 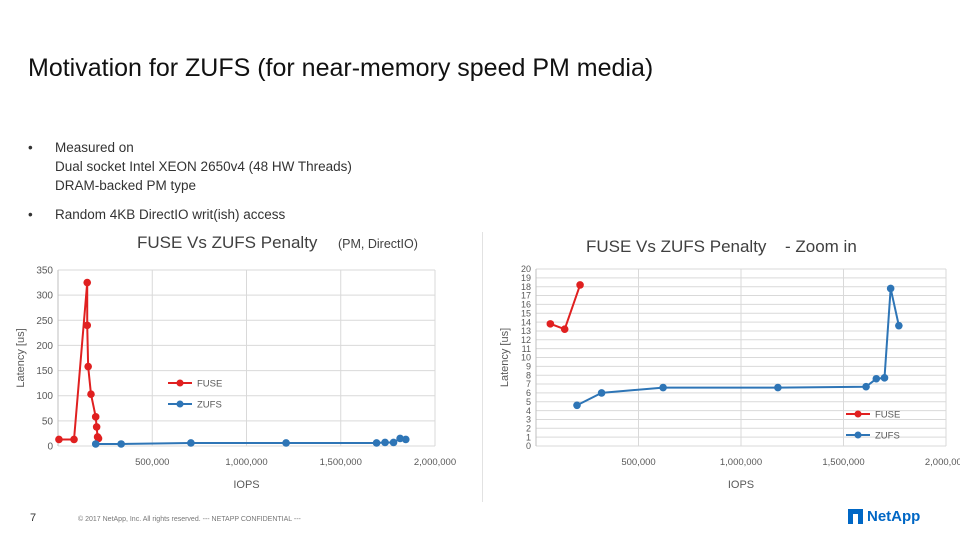 I want to click on bullet-line: Random 4KB DirectIO writ(ish) access, so click(x=170, y=214).